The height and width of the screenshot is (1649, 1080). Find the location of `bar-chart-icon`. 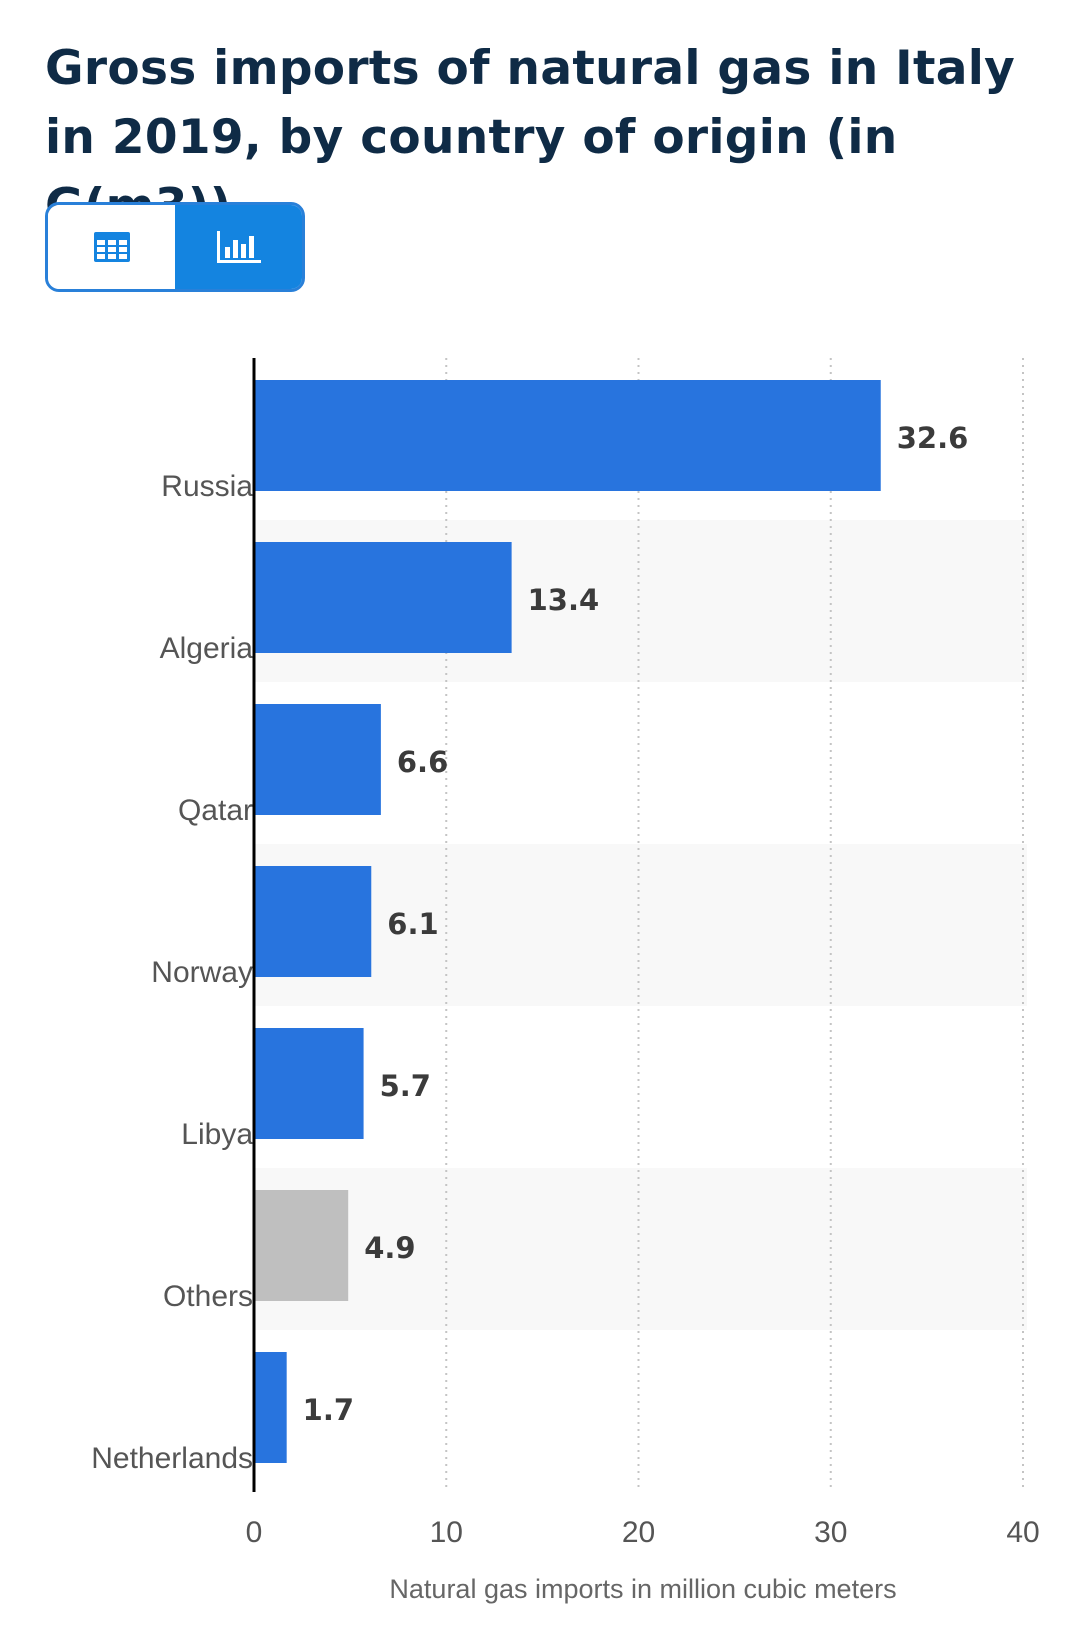

bar-chart-icon is located at coordinates (238, 247).